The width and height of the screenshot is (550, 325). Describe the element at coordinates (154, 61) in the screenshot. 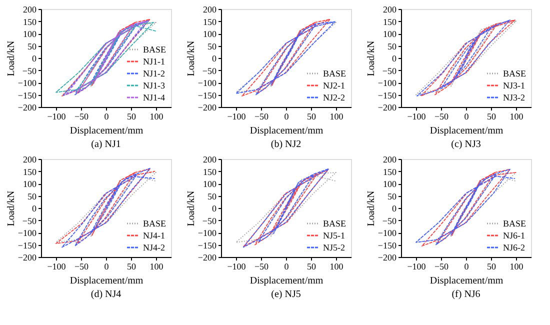

I see `legend-label: NJ1-1` at that location.